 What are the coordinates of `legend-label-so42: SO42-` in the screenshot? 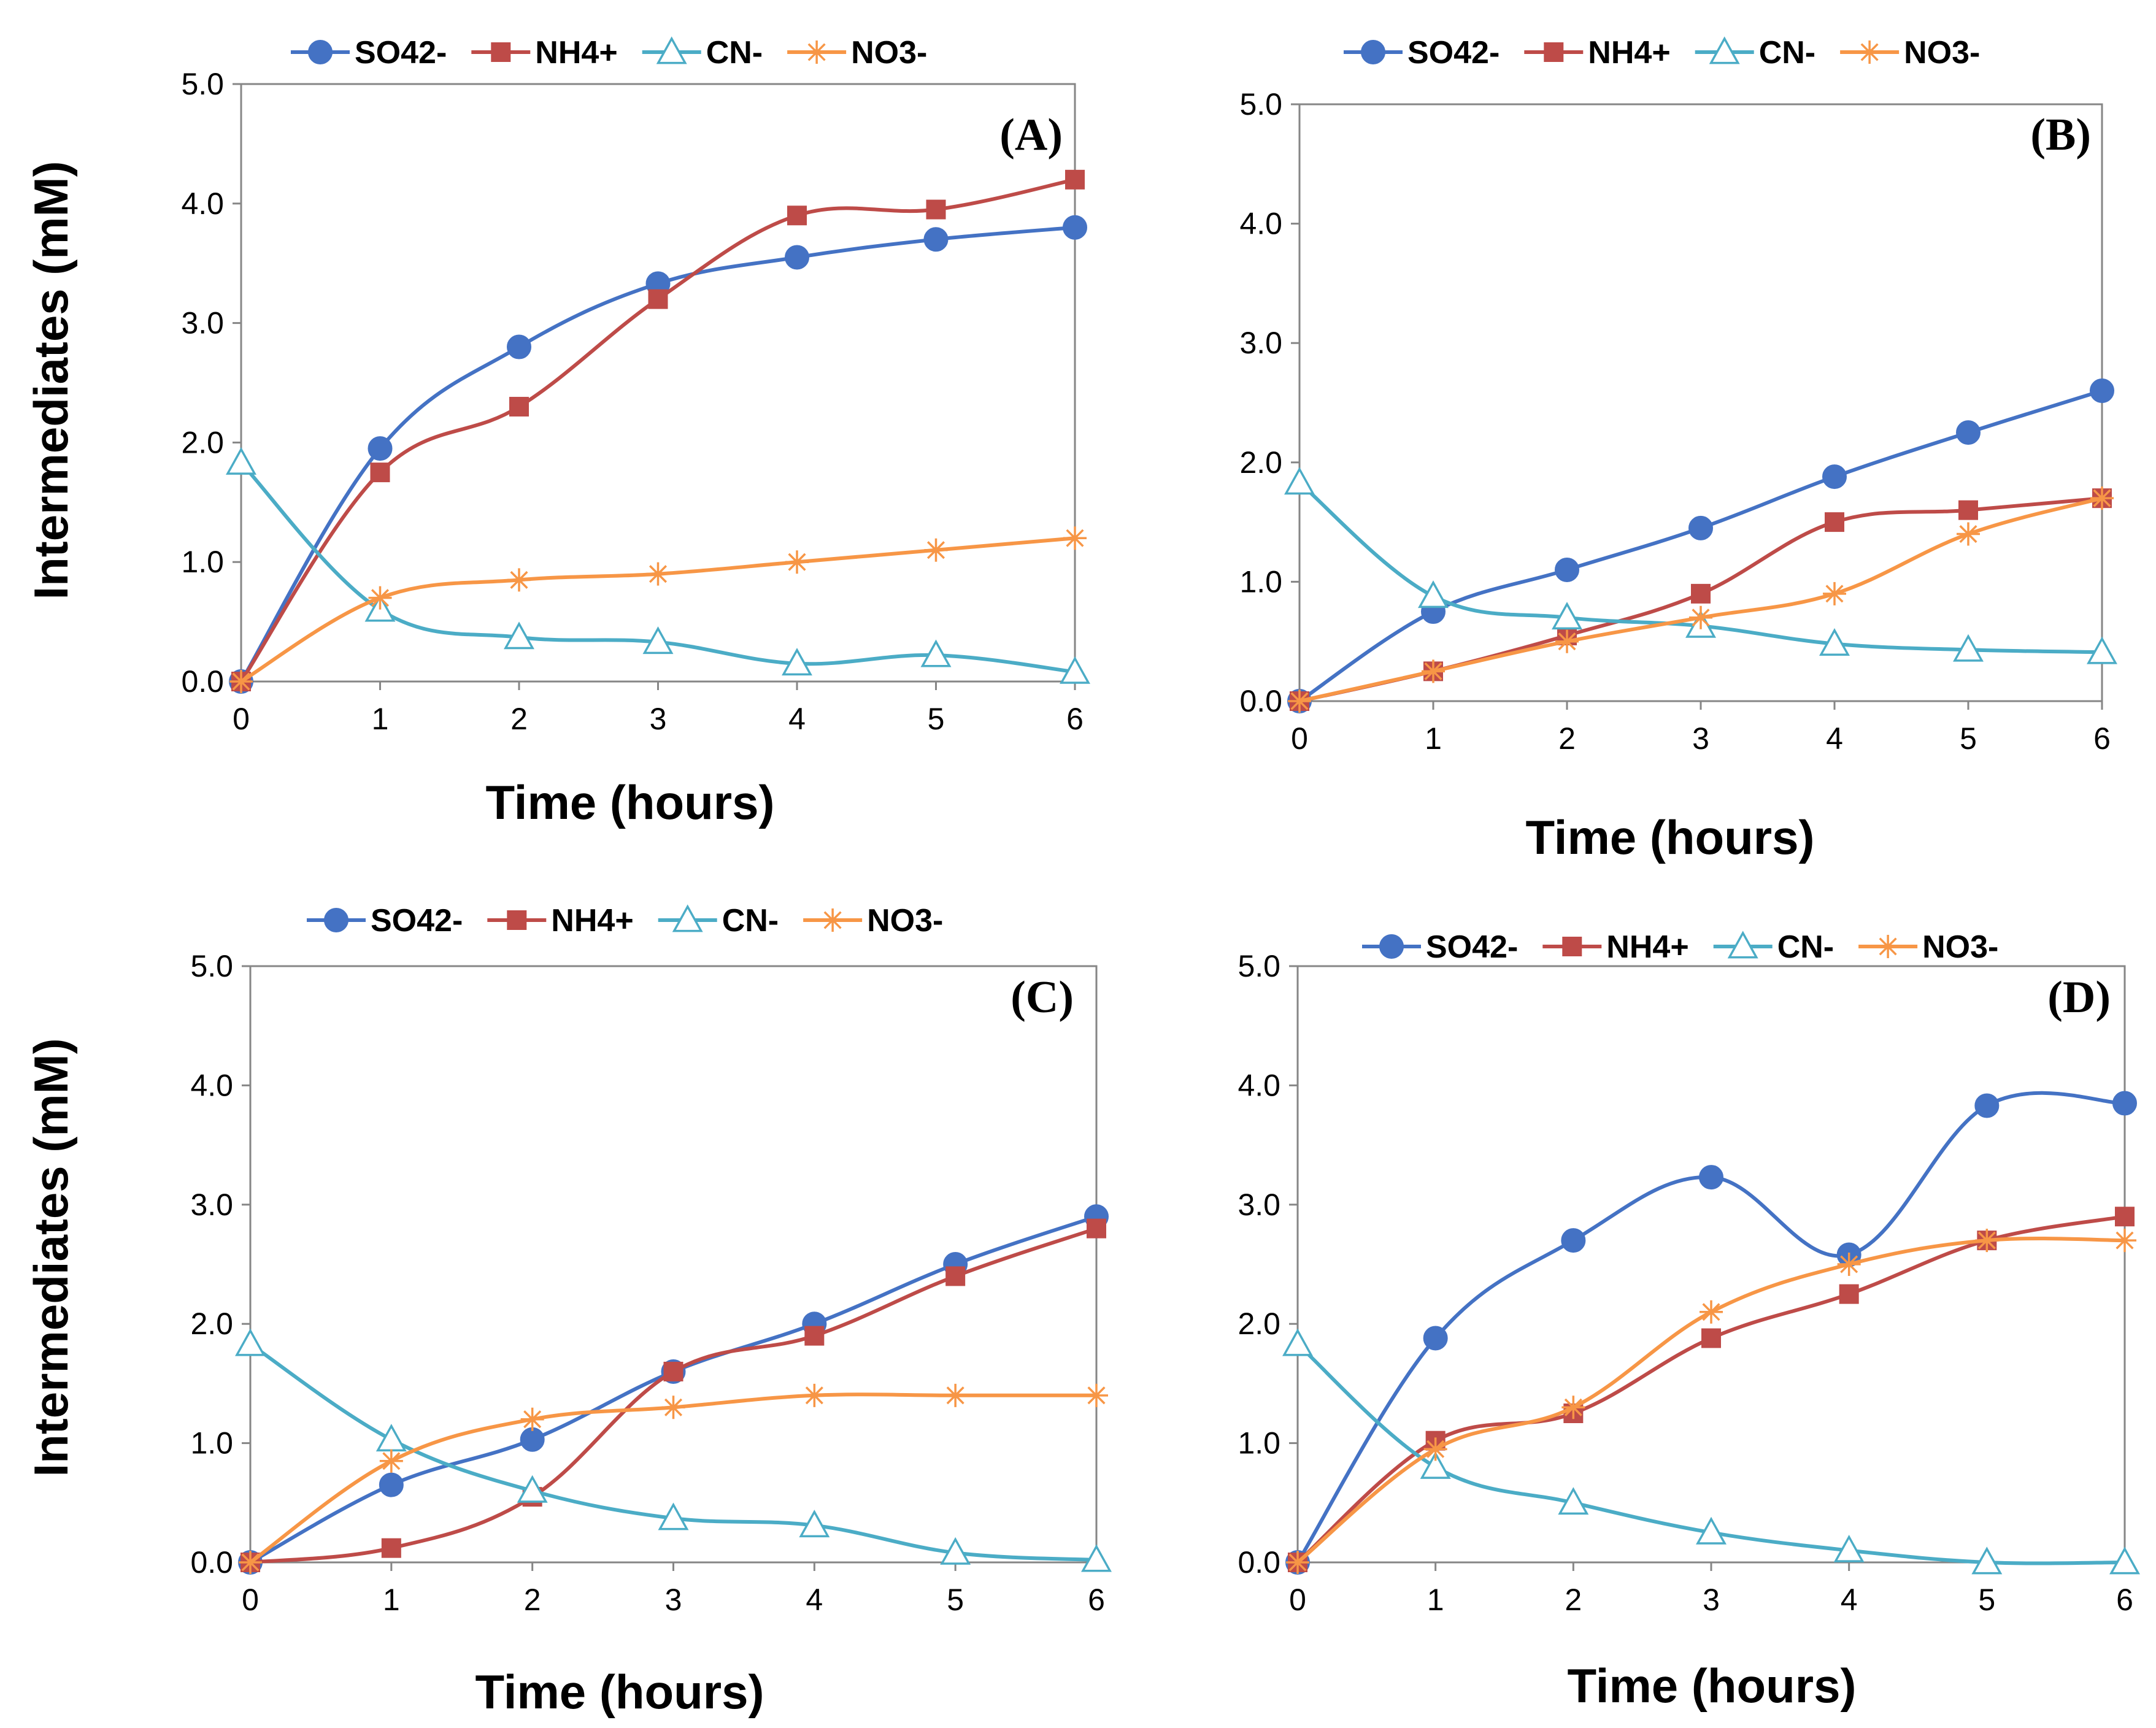 It's located at (401, 53).